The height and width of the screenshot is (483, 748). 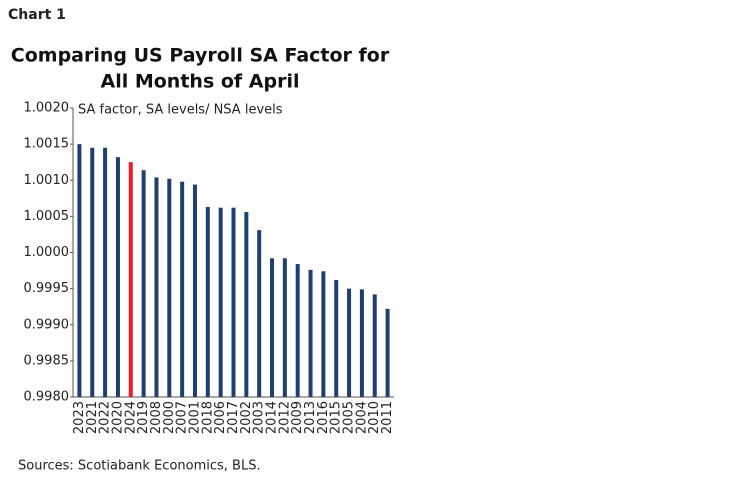 I want to click on x-tick-label: 2016, so click(x=323, y=417).